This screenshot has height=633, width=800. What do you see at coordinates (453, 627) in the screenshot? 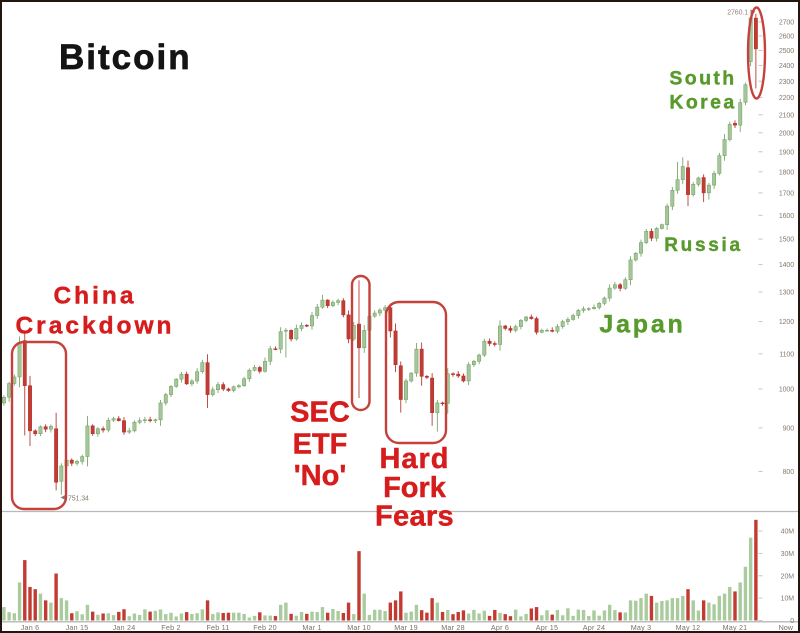
I see `svg-text: Mar 28` at bounding box center [453, 627].